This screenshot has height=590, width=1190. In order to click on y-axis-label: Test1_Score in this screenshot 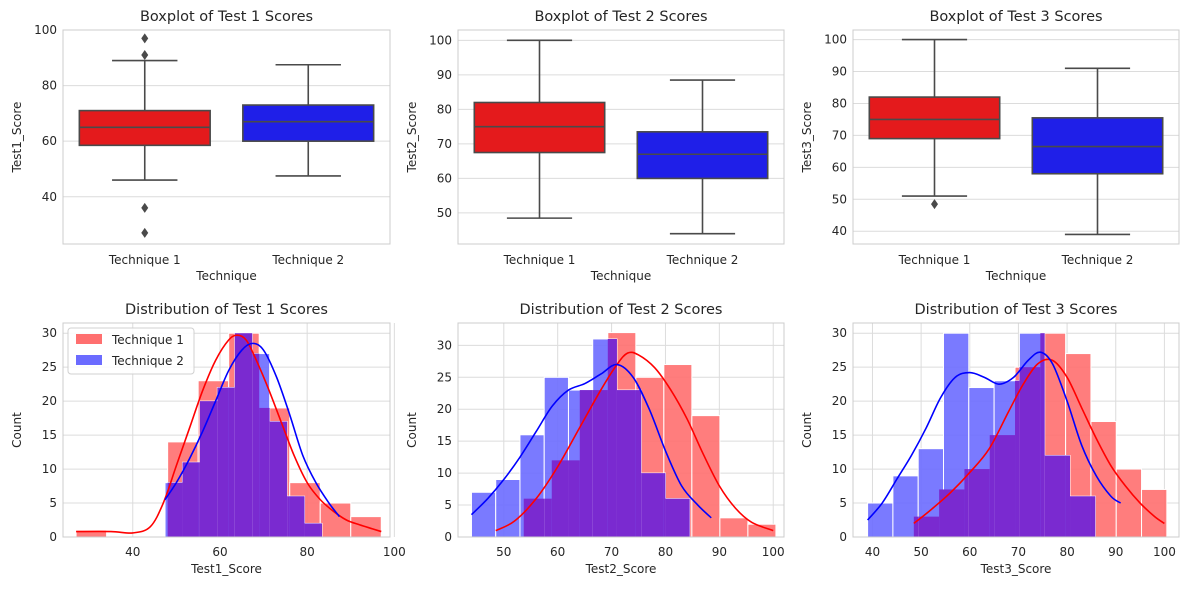, I will do `click(17, 138)`.